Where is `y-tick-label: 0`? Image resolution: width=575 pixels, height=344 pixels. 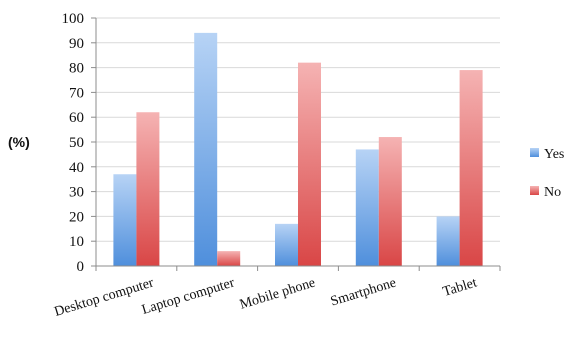
y-tick-label: 0 is located at coordinates (81, 267).